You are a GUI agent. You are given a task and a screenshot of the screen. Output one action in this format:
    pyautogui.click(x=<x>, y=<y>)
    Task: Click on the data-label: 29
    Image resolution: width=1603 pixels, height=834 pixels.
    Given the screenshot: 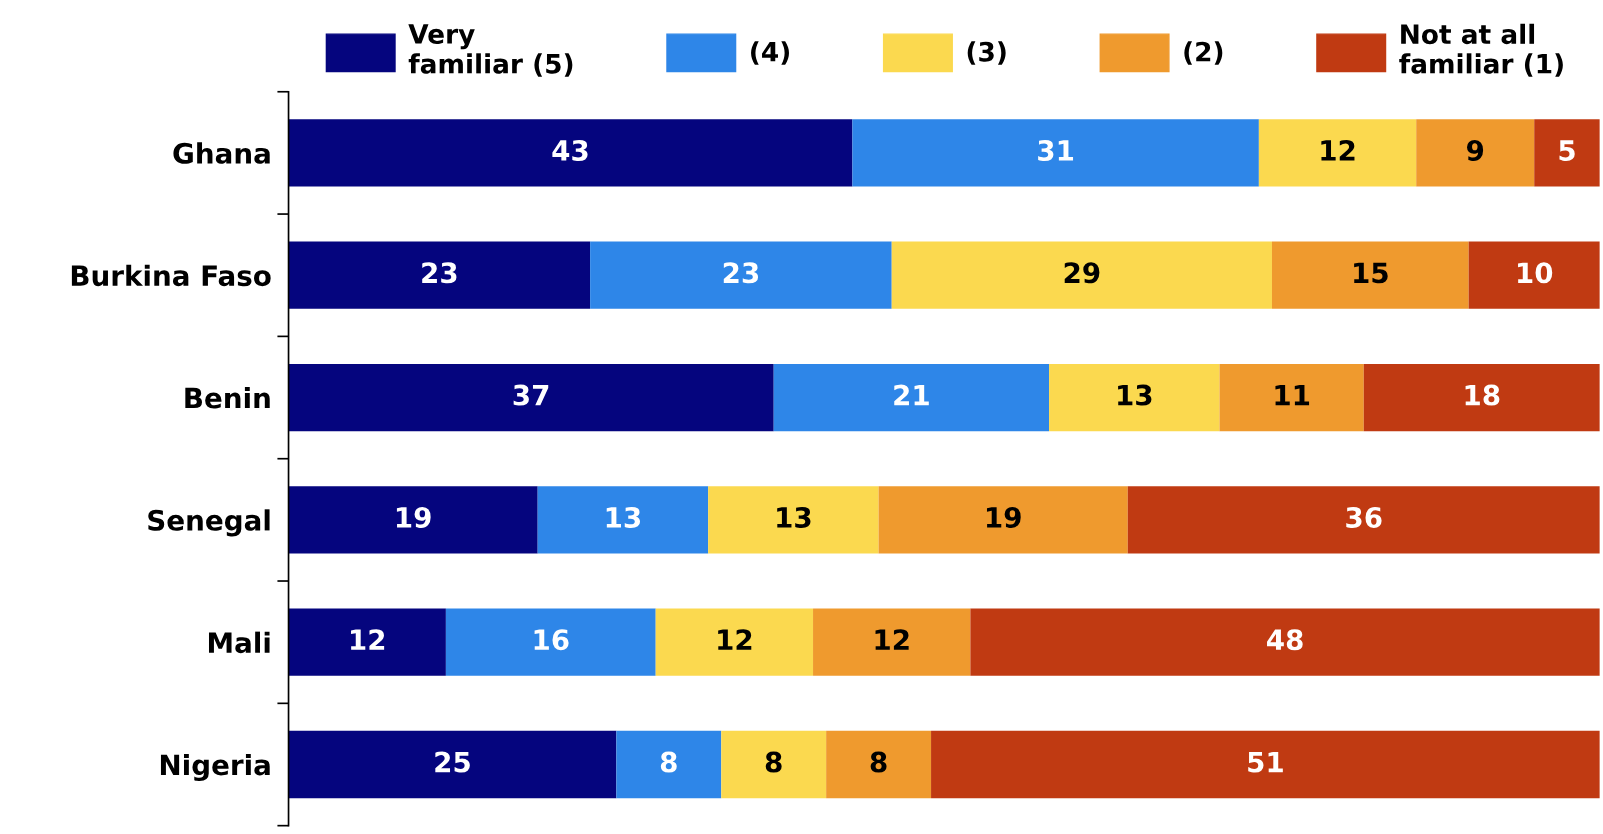 What is the action you would take?
    pyautogui.click(x=1082, y=273)
    